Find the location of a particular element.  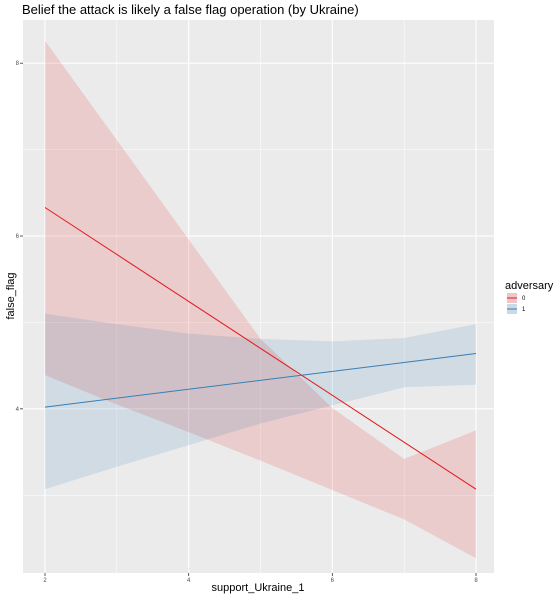

x-axis-title: support_Ukraine_1 is located at coordinates (258, 588).